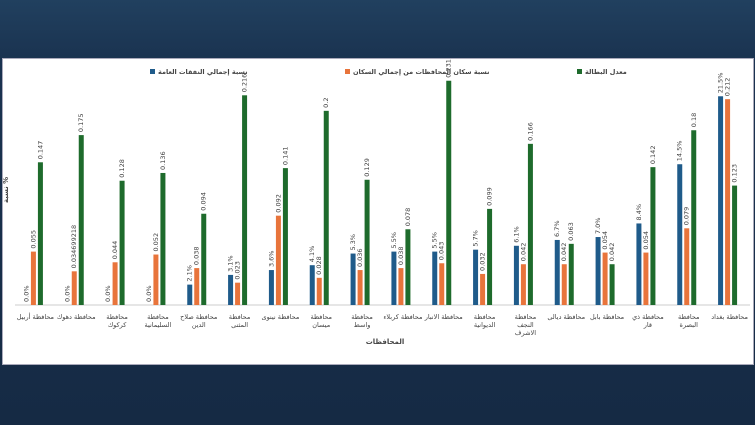  I want to click on data-label: 3.6%, so click(271, 259).